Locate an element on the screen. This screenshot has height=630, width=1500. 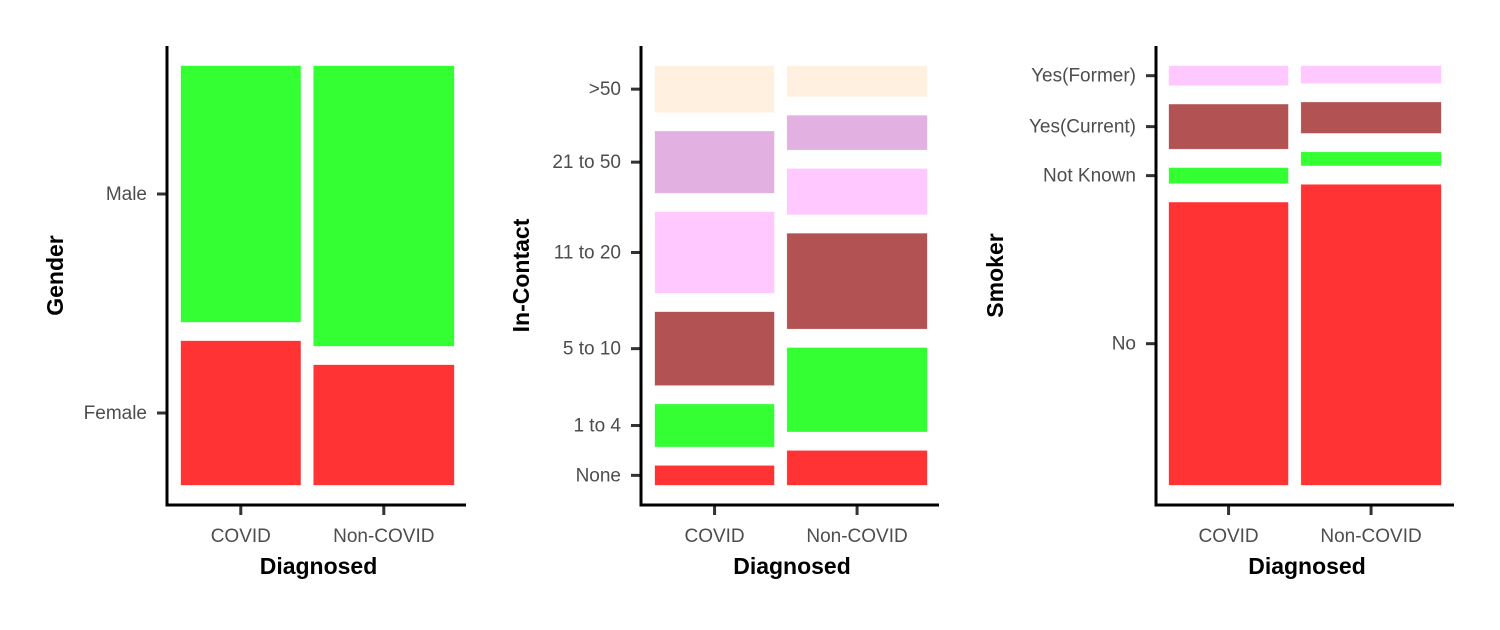
mosaic-tile-covid-not-known is located at coordinates (1228, 175).